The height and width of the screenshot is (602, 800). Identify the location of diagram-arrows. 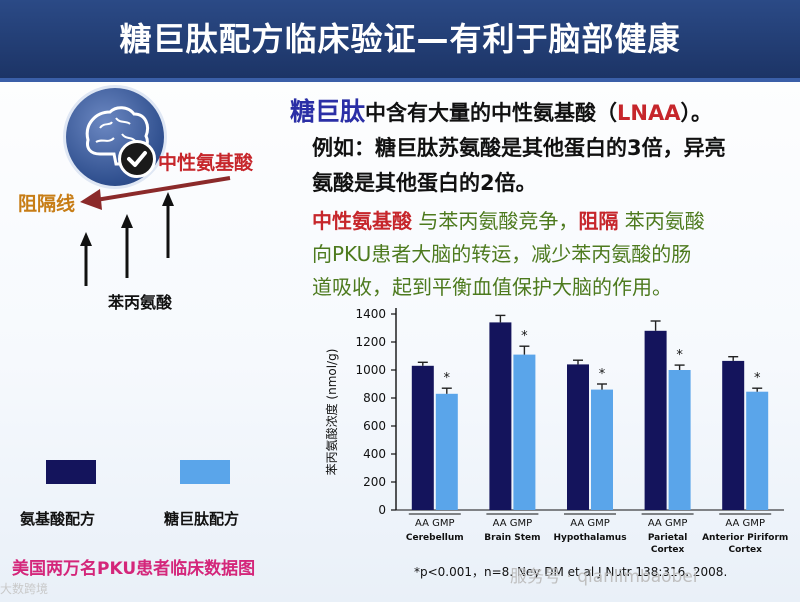
(155, 231).